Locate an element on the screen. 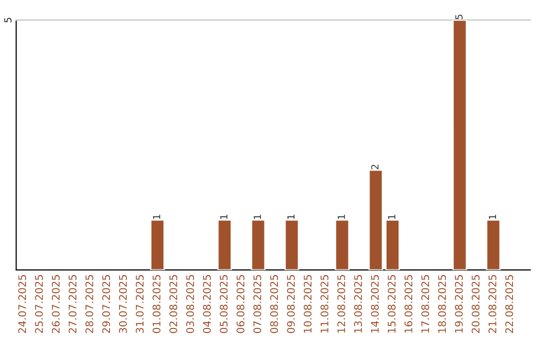  x-tick-label: 28.07.2025 is located at coordinates (89, 304).